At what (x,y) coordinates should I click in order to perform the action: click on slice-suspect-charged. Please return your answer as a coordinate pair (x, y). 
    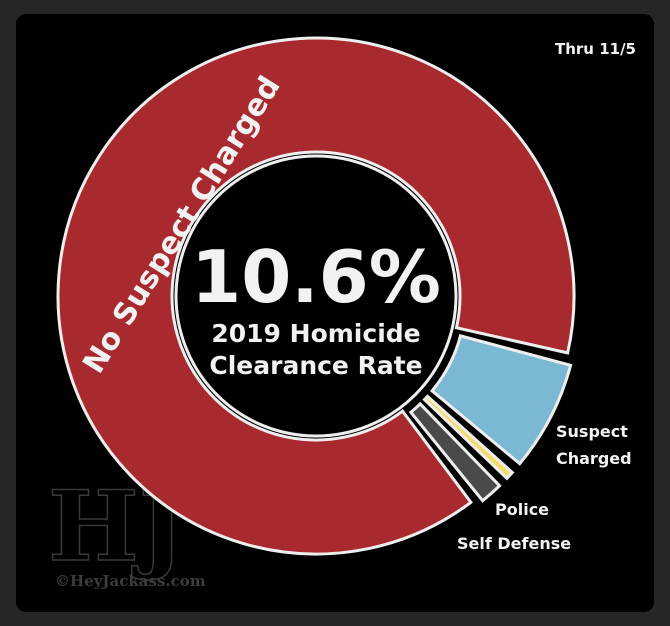
    Looking at the image, I should click on (501, 400).